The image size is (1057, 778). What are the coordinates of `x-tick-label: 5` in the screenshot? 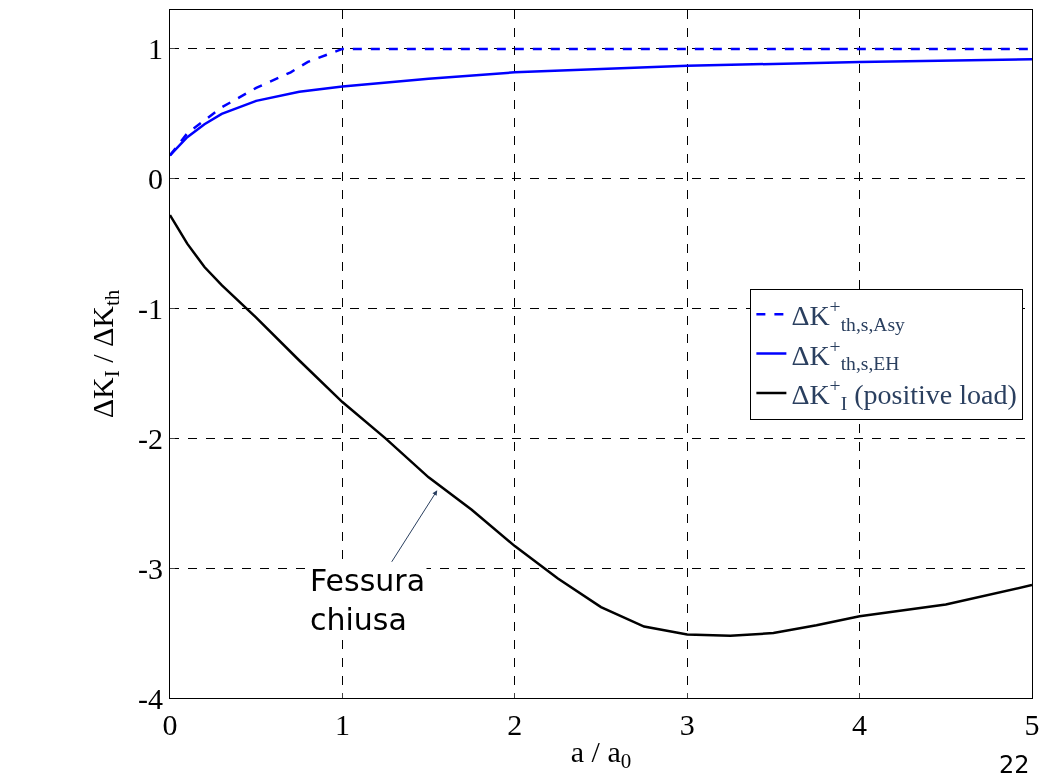 It's located at (1032, 724).